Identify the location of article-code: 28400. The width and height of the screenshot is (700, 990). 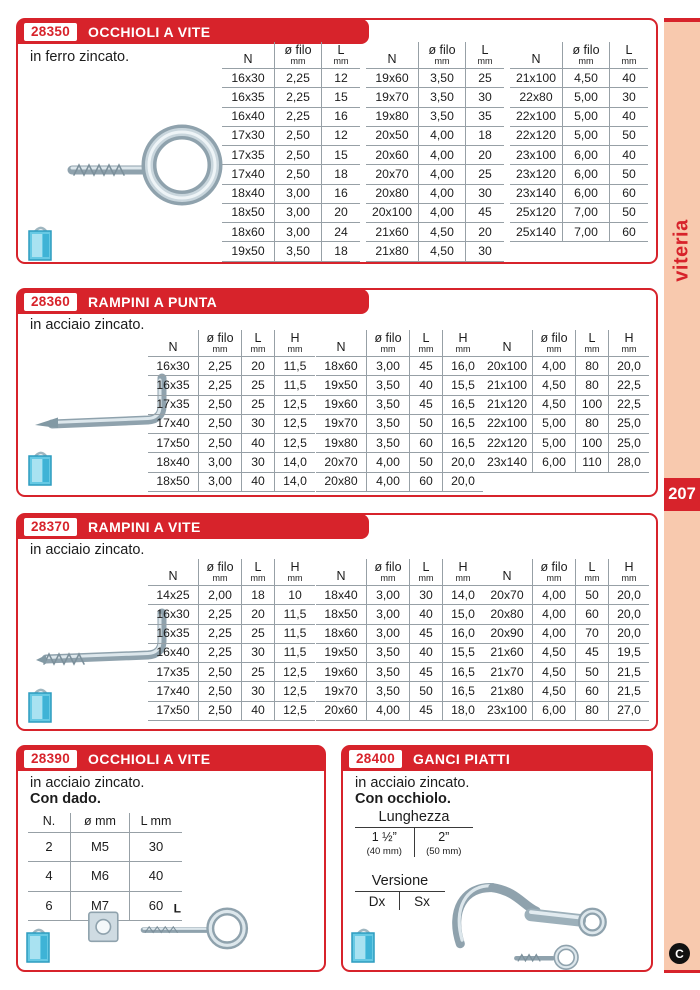
(376, 758).